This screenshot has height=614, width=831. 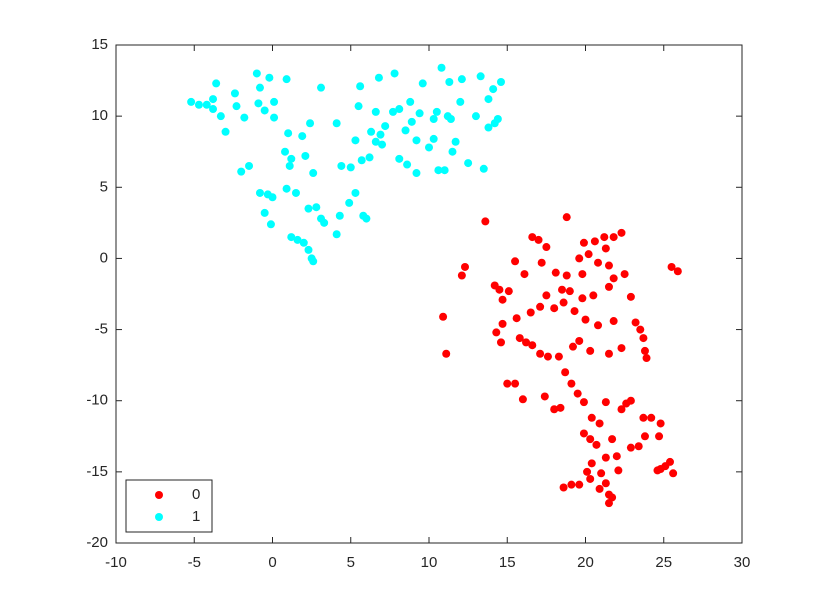 What do you see at coordinates (272, 562) in the screenshot?
I see `x-tick-label: 0` at bounding box center [272, 562].